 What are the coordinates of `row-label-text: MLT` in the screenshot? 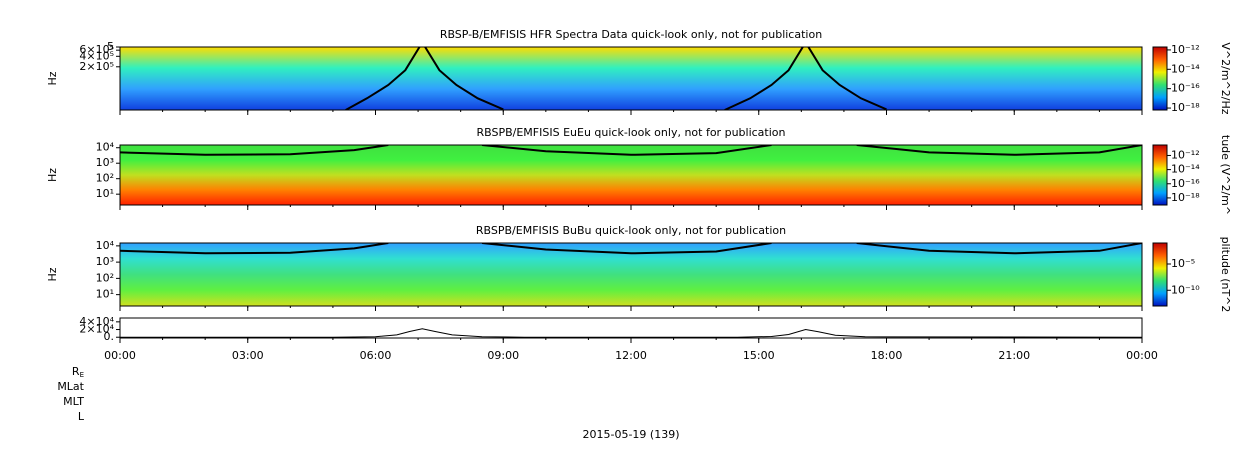 It's located at (73, 401).